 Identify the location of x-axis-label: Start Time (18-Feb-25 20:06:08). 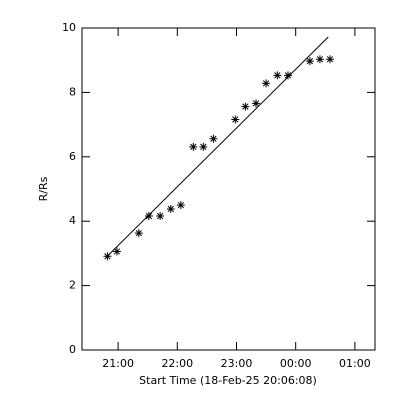
(228, 380).